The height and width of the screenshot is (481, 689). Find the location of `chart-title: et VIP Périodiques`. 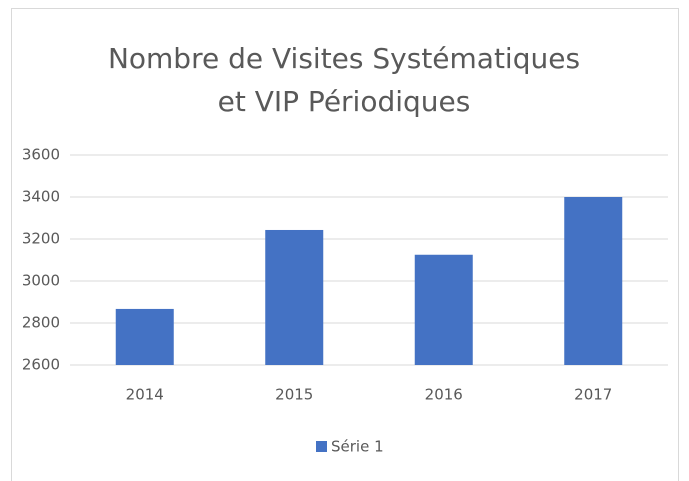

chart-title: et VIP Périodiques is located at coordinates (344, 101).